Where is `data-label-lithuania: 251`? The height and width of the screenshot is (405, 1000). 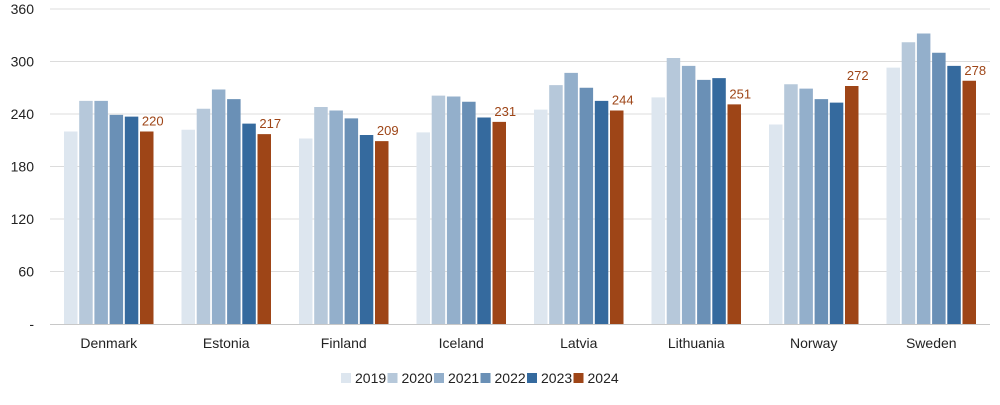
data-label-lithuania: 251 is located at coordinates (740, 93).